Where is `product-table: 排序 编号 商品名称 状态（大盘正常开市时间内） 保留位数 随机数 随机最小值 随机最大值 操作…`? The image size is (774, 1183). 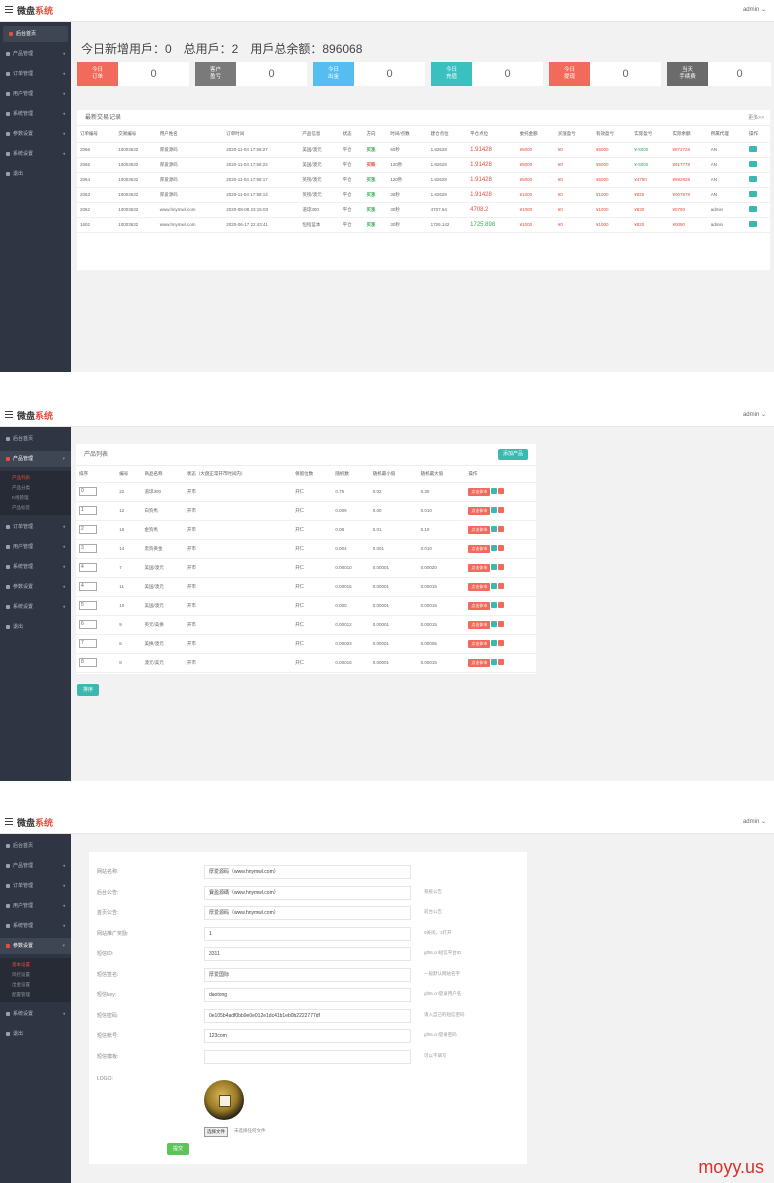
product-table: 排序 编号 商品名称 状态（大盘正常开市时间内） 保留位数 随机数 随机最小值 随机最大值 操作… is located at coordinates (306, 569).